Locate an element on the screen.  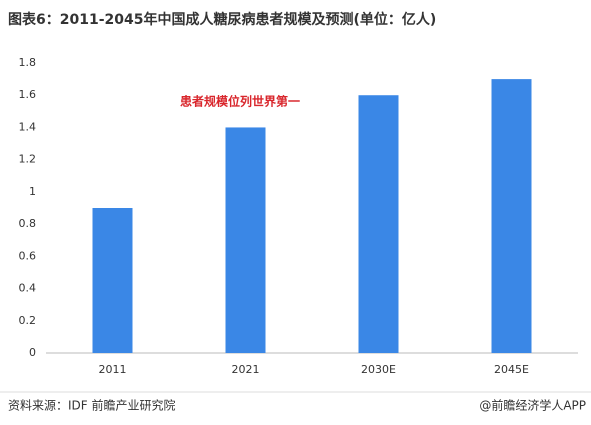
y-tick-label: 1.2 is located at coordinates (28, 159).